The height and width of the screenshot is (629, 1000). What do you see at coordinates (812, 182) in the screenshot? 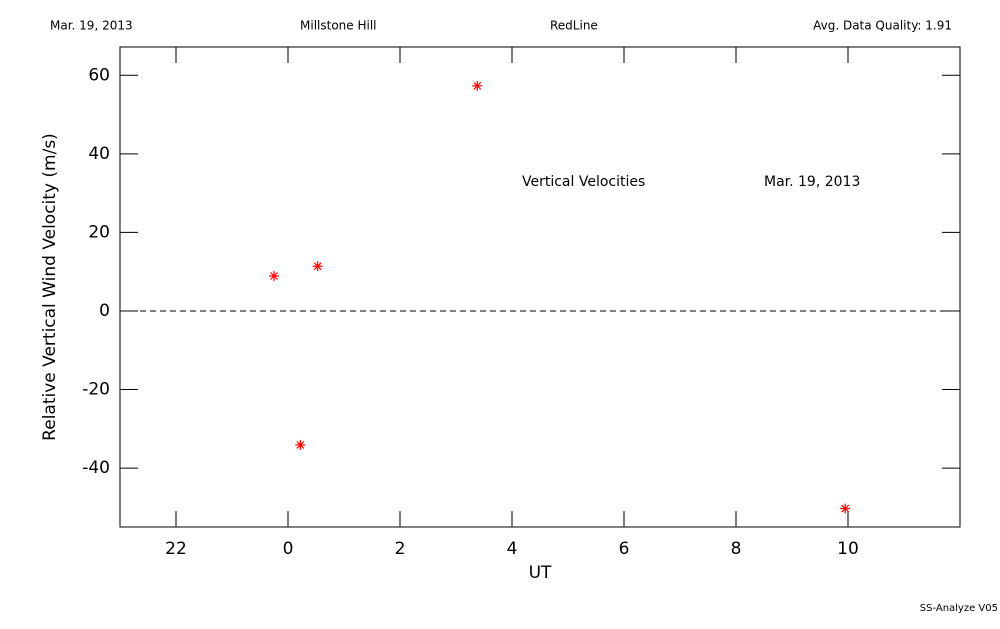
I see `annotation: Mar. 19, 2013` at bounding box center [812, 182].